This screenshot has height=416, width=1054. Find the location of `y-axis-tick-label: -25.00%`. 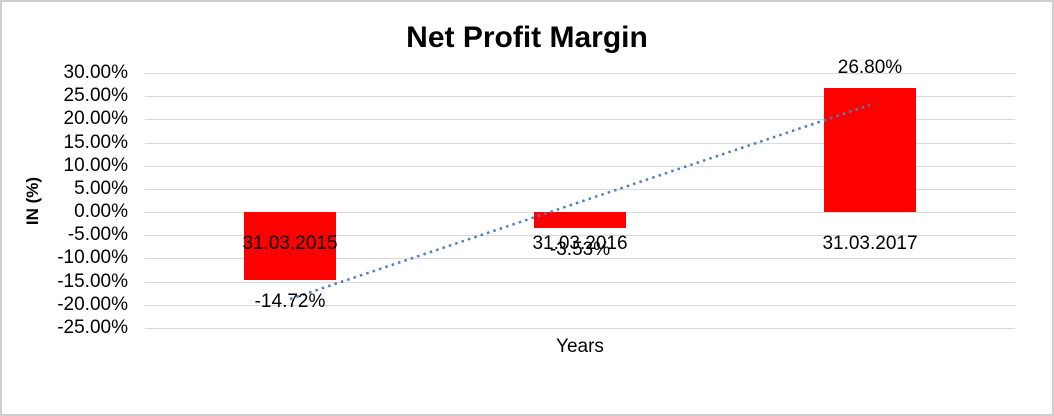

y-axis-tick-label: -25.00% is located at coordinates (92, 327).